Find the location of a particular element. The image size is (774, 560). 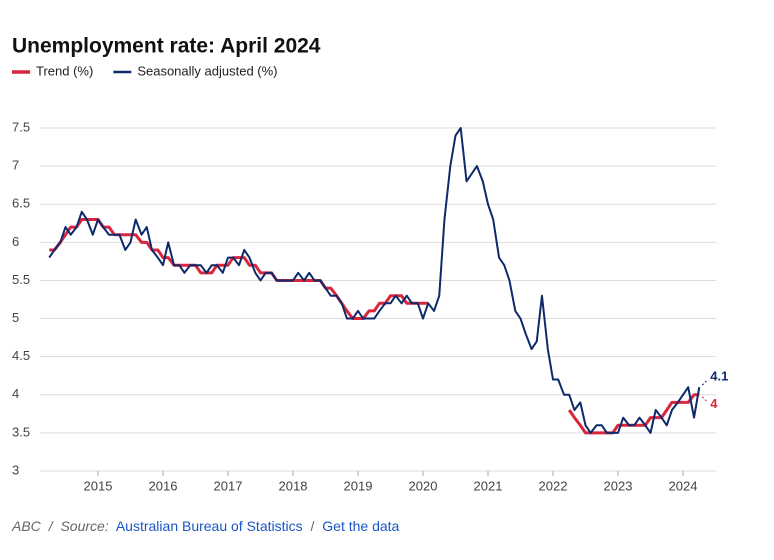

y-tick-label: 4 is located at coordinates (15, 393).